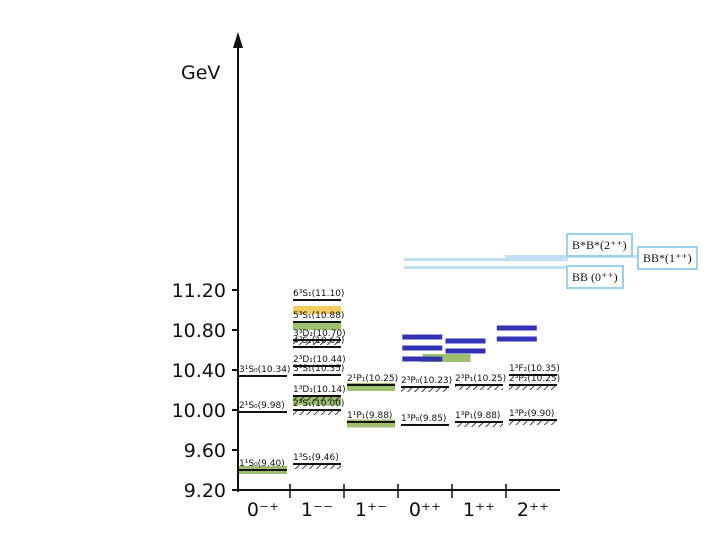  Describe the element at coordinates (317, 510) in the screenshot. I see `column-label: 1⁻⁻` at that location.